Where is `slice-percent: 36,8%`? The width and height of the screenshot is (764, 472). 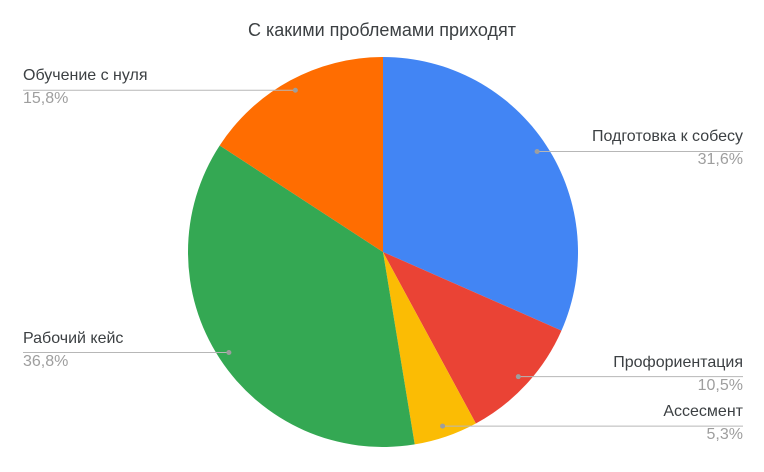
slice-percent: 36,8% is located at coordinates (46, 361).